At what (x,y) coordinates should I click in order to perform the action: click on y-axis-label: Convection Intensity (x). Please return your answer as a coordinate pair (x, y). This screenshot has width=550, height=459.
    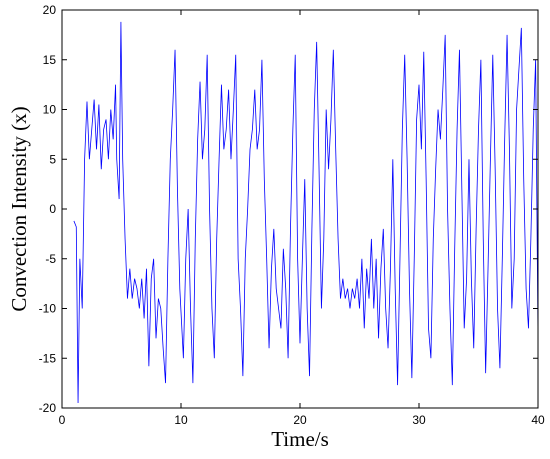
    Looking at the image, I should click on (19, 208).